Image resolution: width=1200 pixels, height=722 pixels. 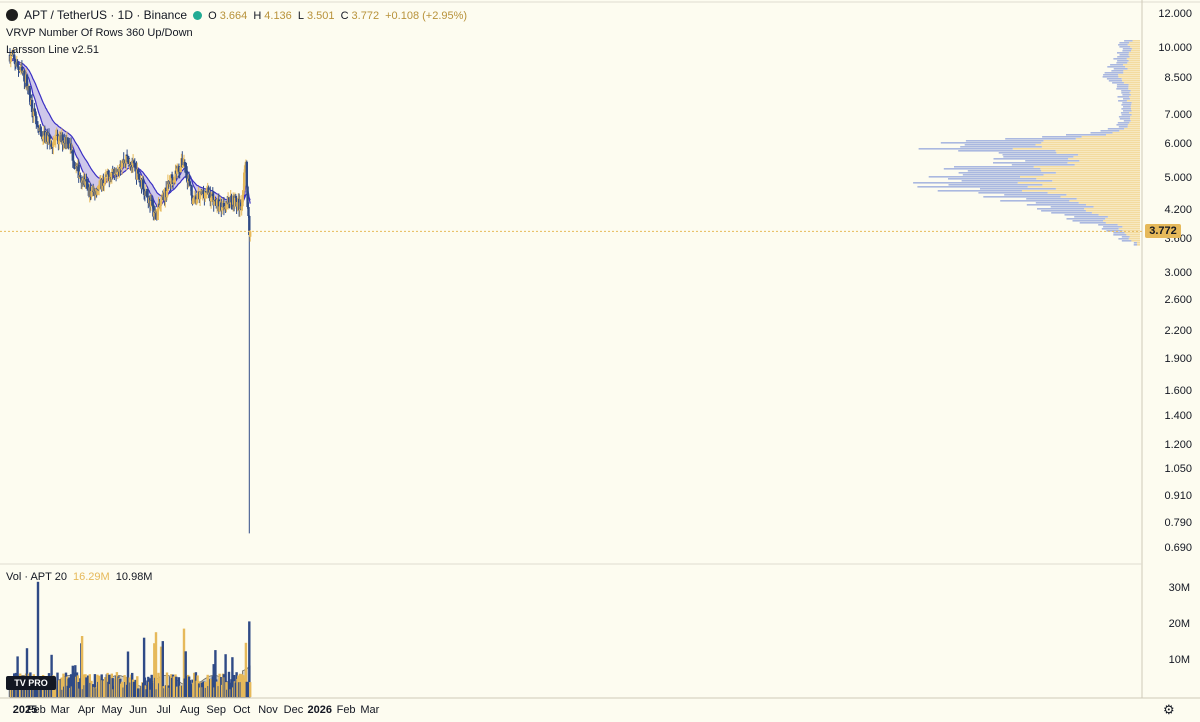 I want to click on volume-legend: Vol · APT 20 16.29M 10.98M, so click(x=80, y=577).